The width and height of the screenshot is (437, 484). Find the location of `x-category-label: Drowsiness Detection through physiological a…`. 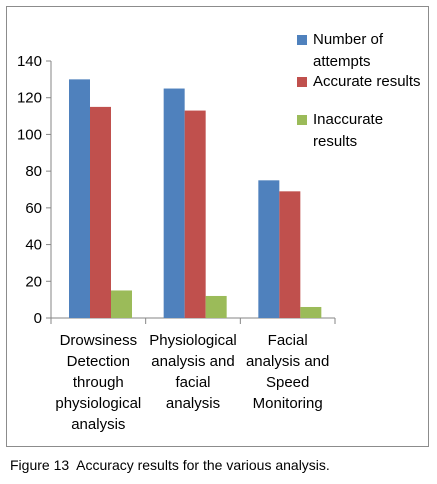

x-category-label: Drowsiness Detection through physiological a… is located at coordinates (98, 382).